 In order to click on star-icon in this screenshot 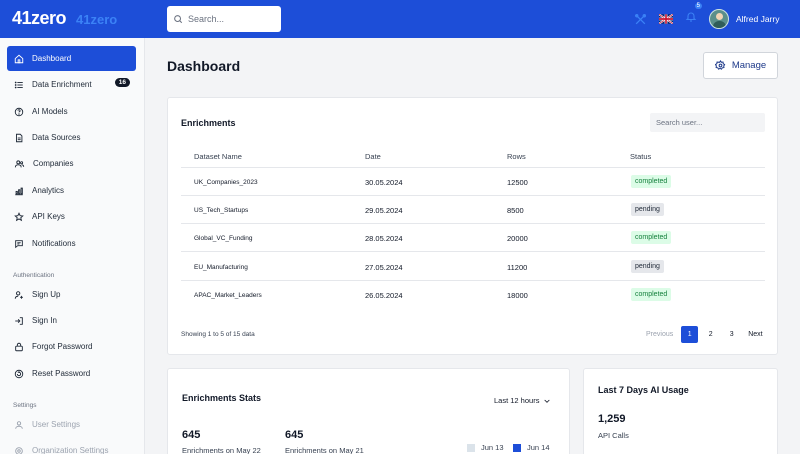, I will do `click(19, 216)`.